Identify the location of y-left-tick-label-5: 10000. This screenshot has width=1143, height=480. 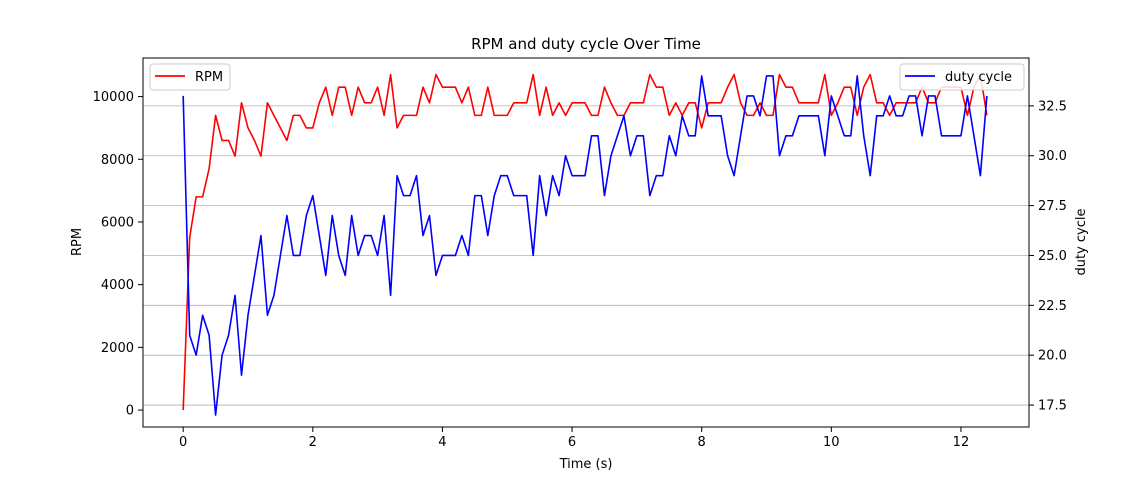
(113, 97).